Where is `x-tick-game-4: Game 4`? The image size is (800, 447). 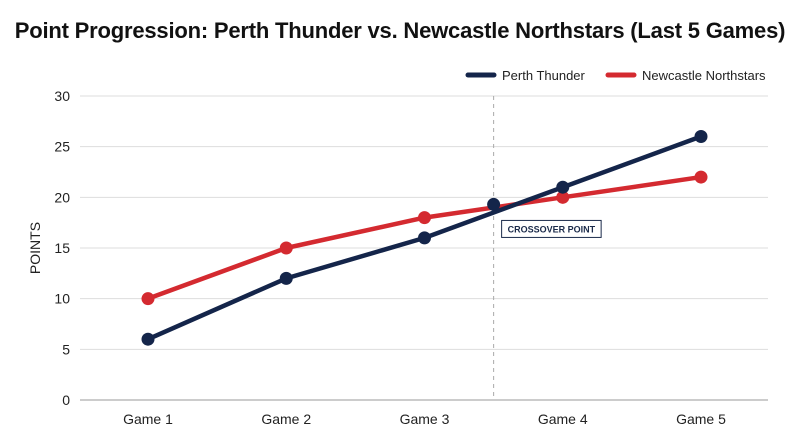 x-tick-game-4: Game 4 is located at coordinates (563, 419).